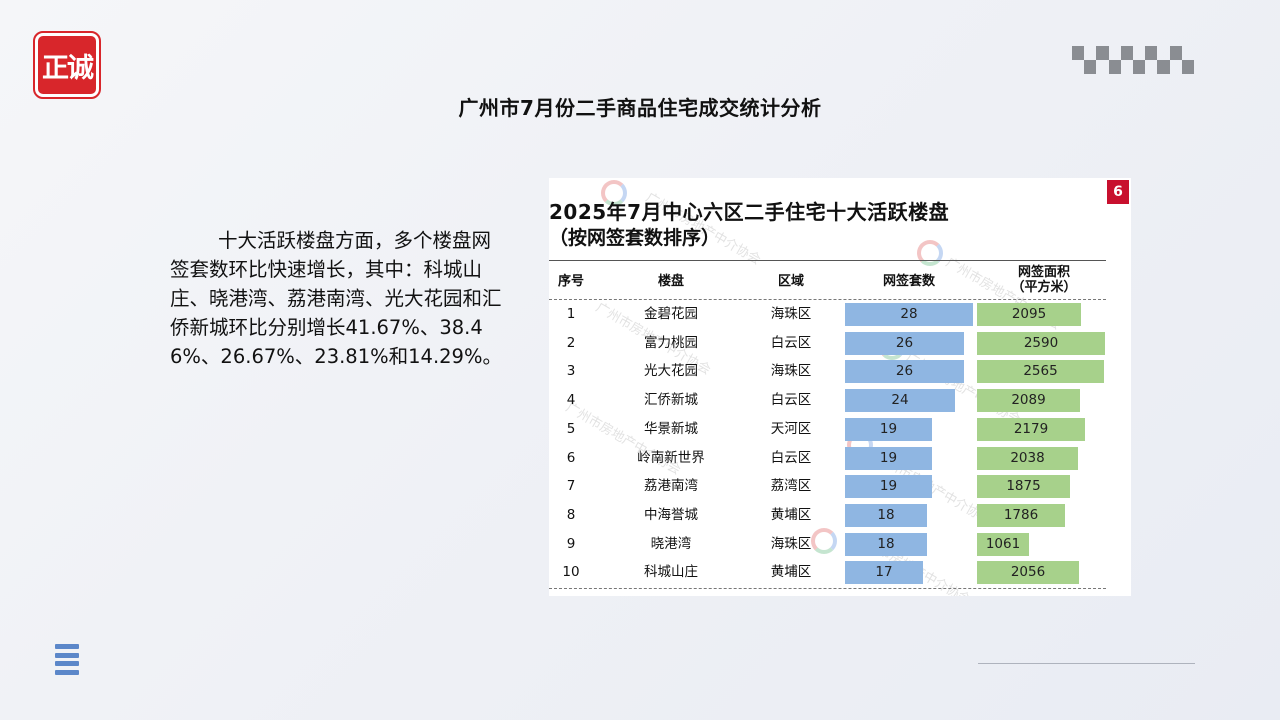 This screenshot has width=1280, height=720. What do you see at coordinates (1044, 287) in the screenshot?
I see `header-area-line2: （平方米）` at bounding box center [1044, 287].